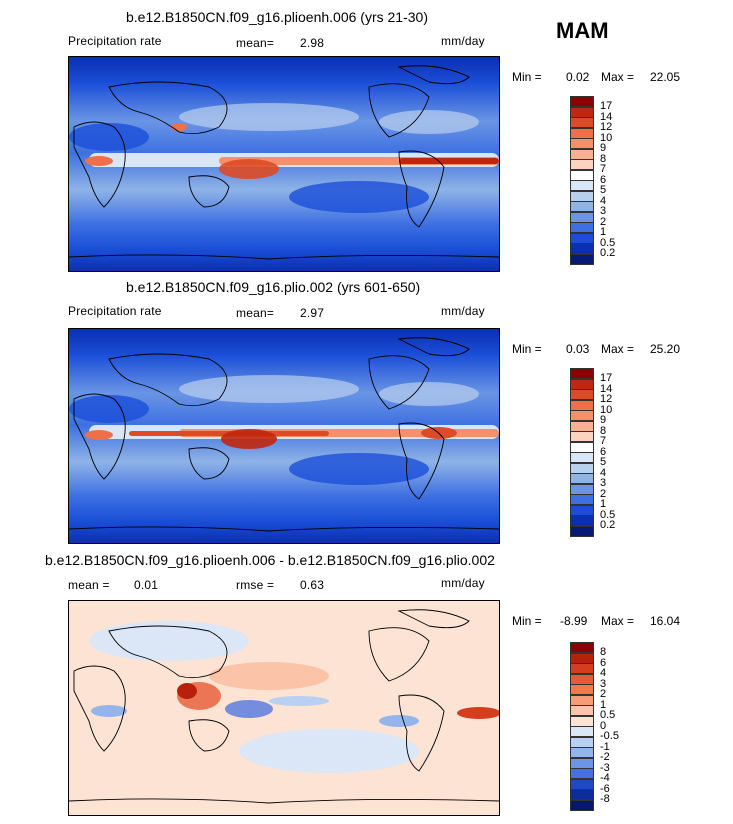  What do you see at coordinates (603, 462) in the screenshot?
I see `colorbar-2-tick-label: 5` at bounding box center [603, 462].